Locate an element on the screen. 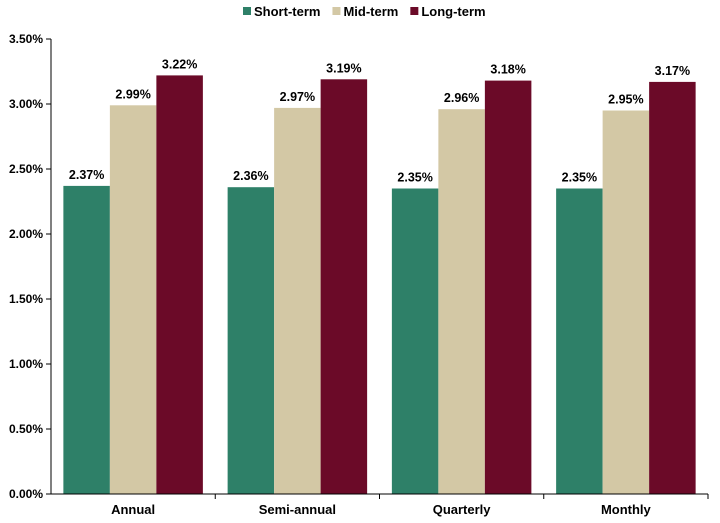 This screenshot has height=523, width=720. x-tick-label: Quarterly is located at coordinates (462, 509).